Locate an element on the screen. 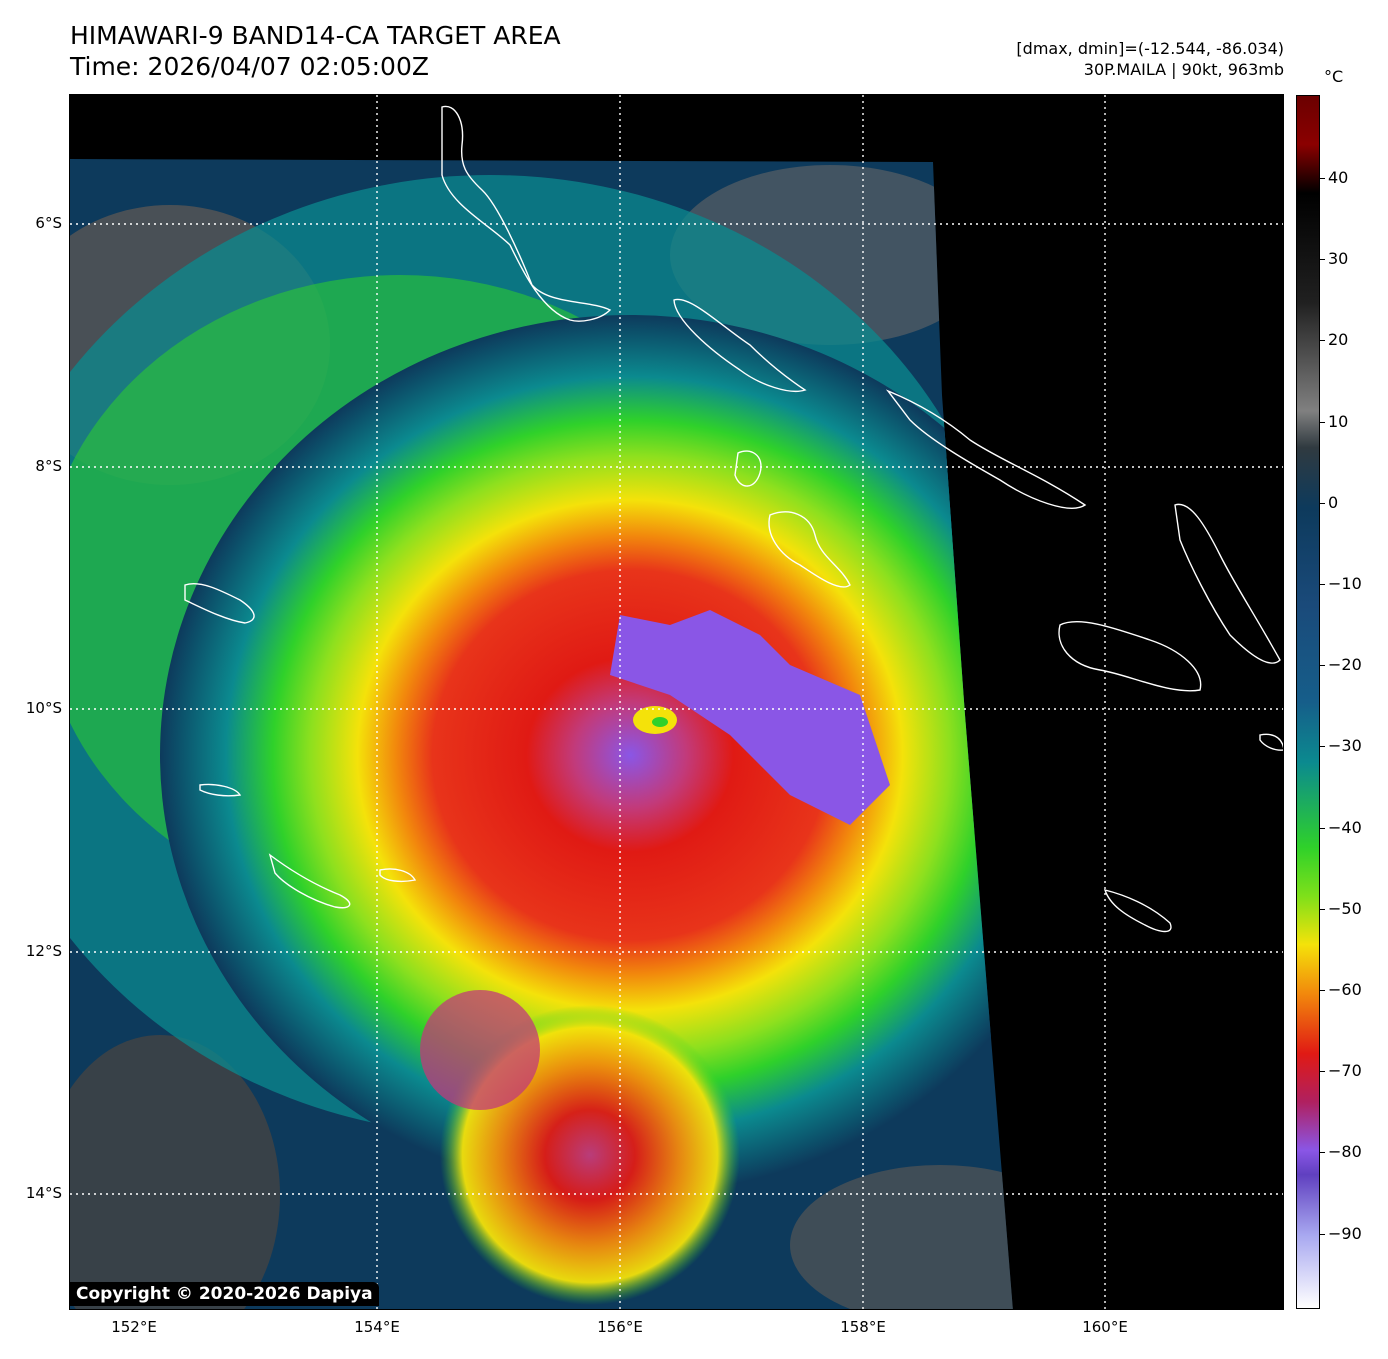  colorbar-unit: °C is located at coordinates (1334, 76).